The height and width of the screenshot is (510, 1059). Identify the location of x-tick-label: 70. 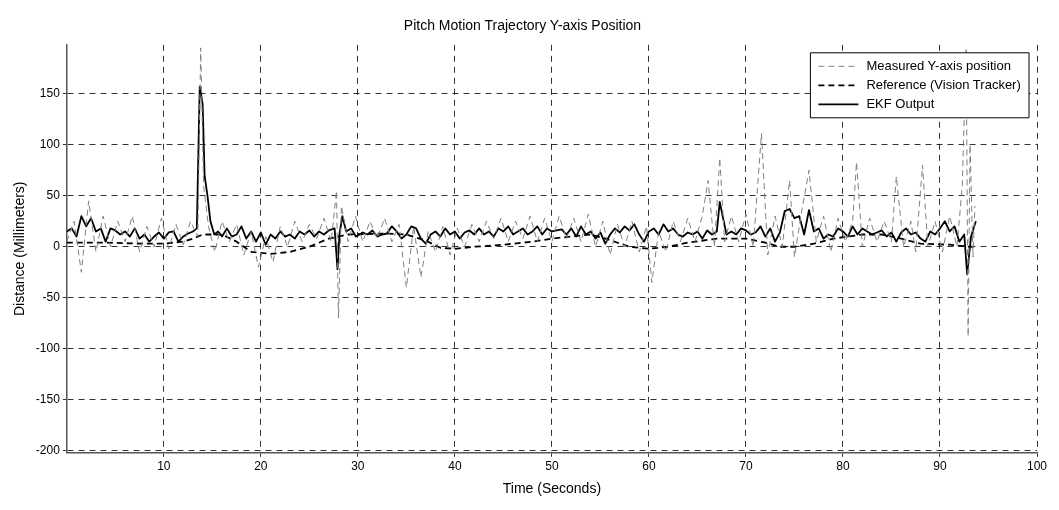
(746, 466).